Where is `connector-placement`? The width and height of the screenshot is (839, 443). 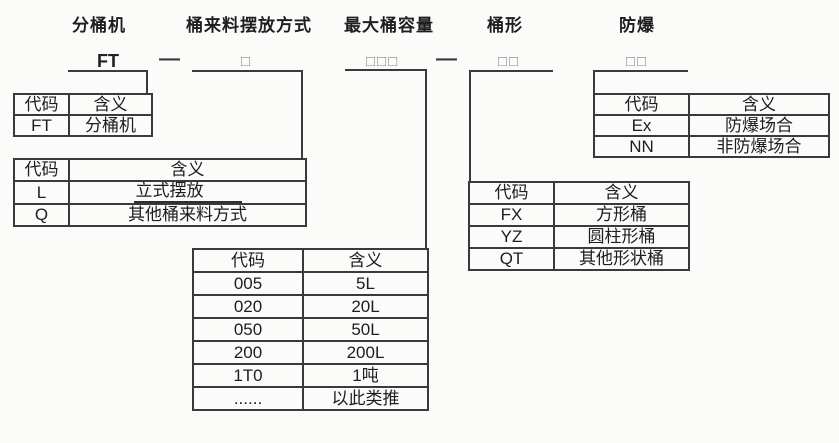 connector-placement is located at coordinates (302, 115).